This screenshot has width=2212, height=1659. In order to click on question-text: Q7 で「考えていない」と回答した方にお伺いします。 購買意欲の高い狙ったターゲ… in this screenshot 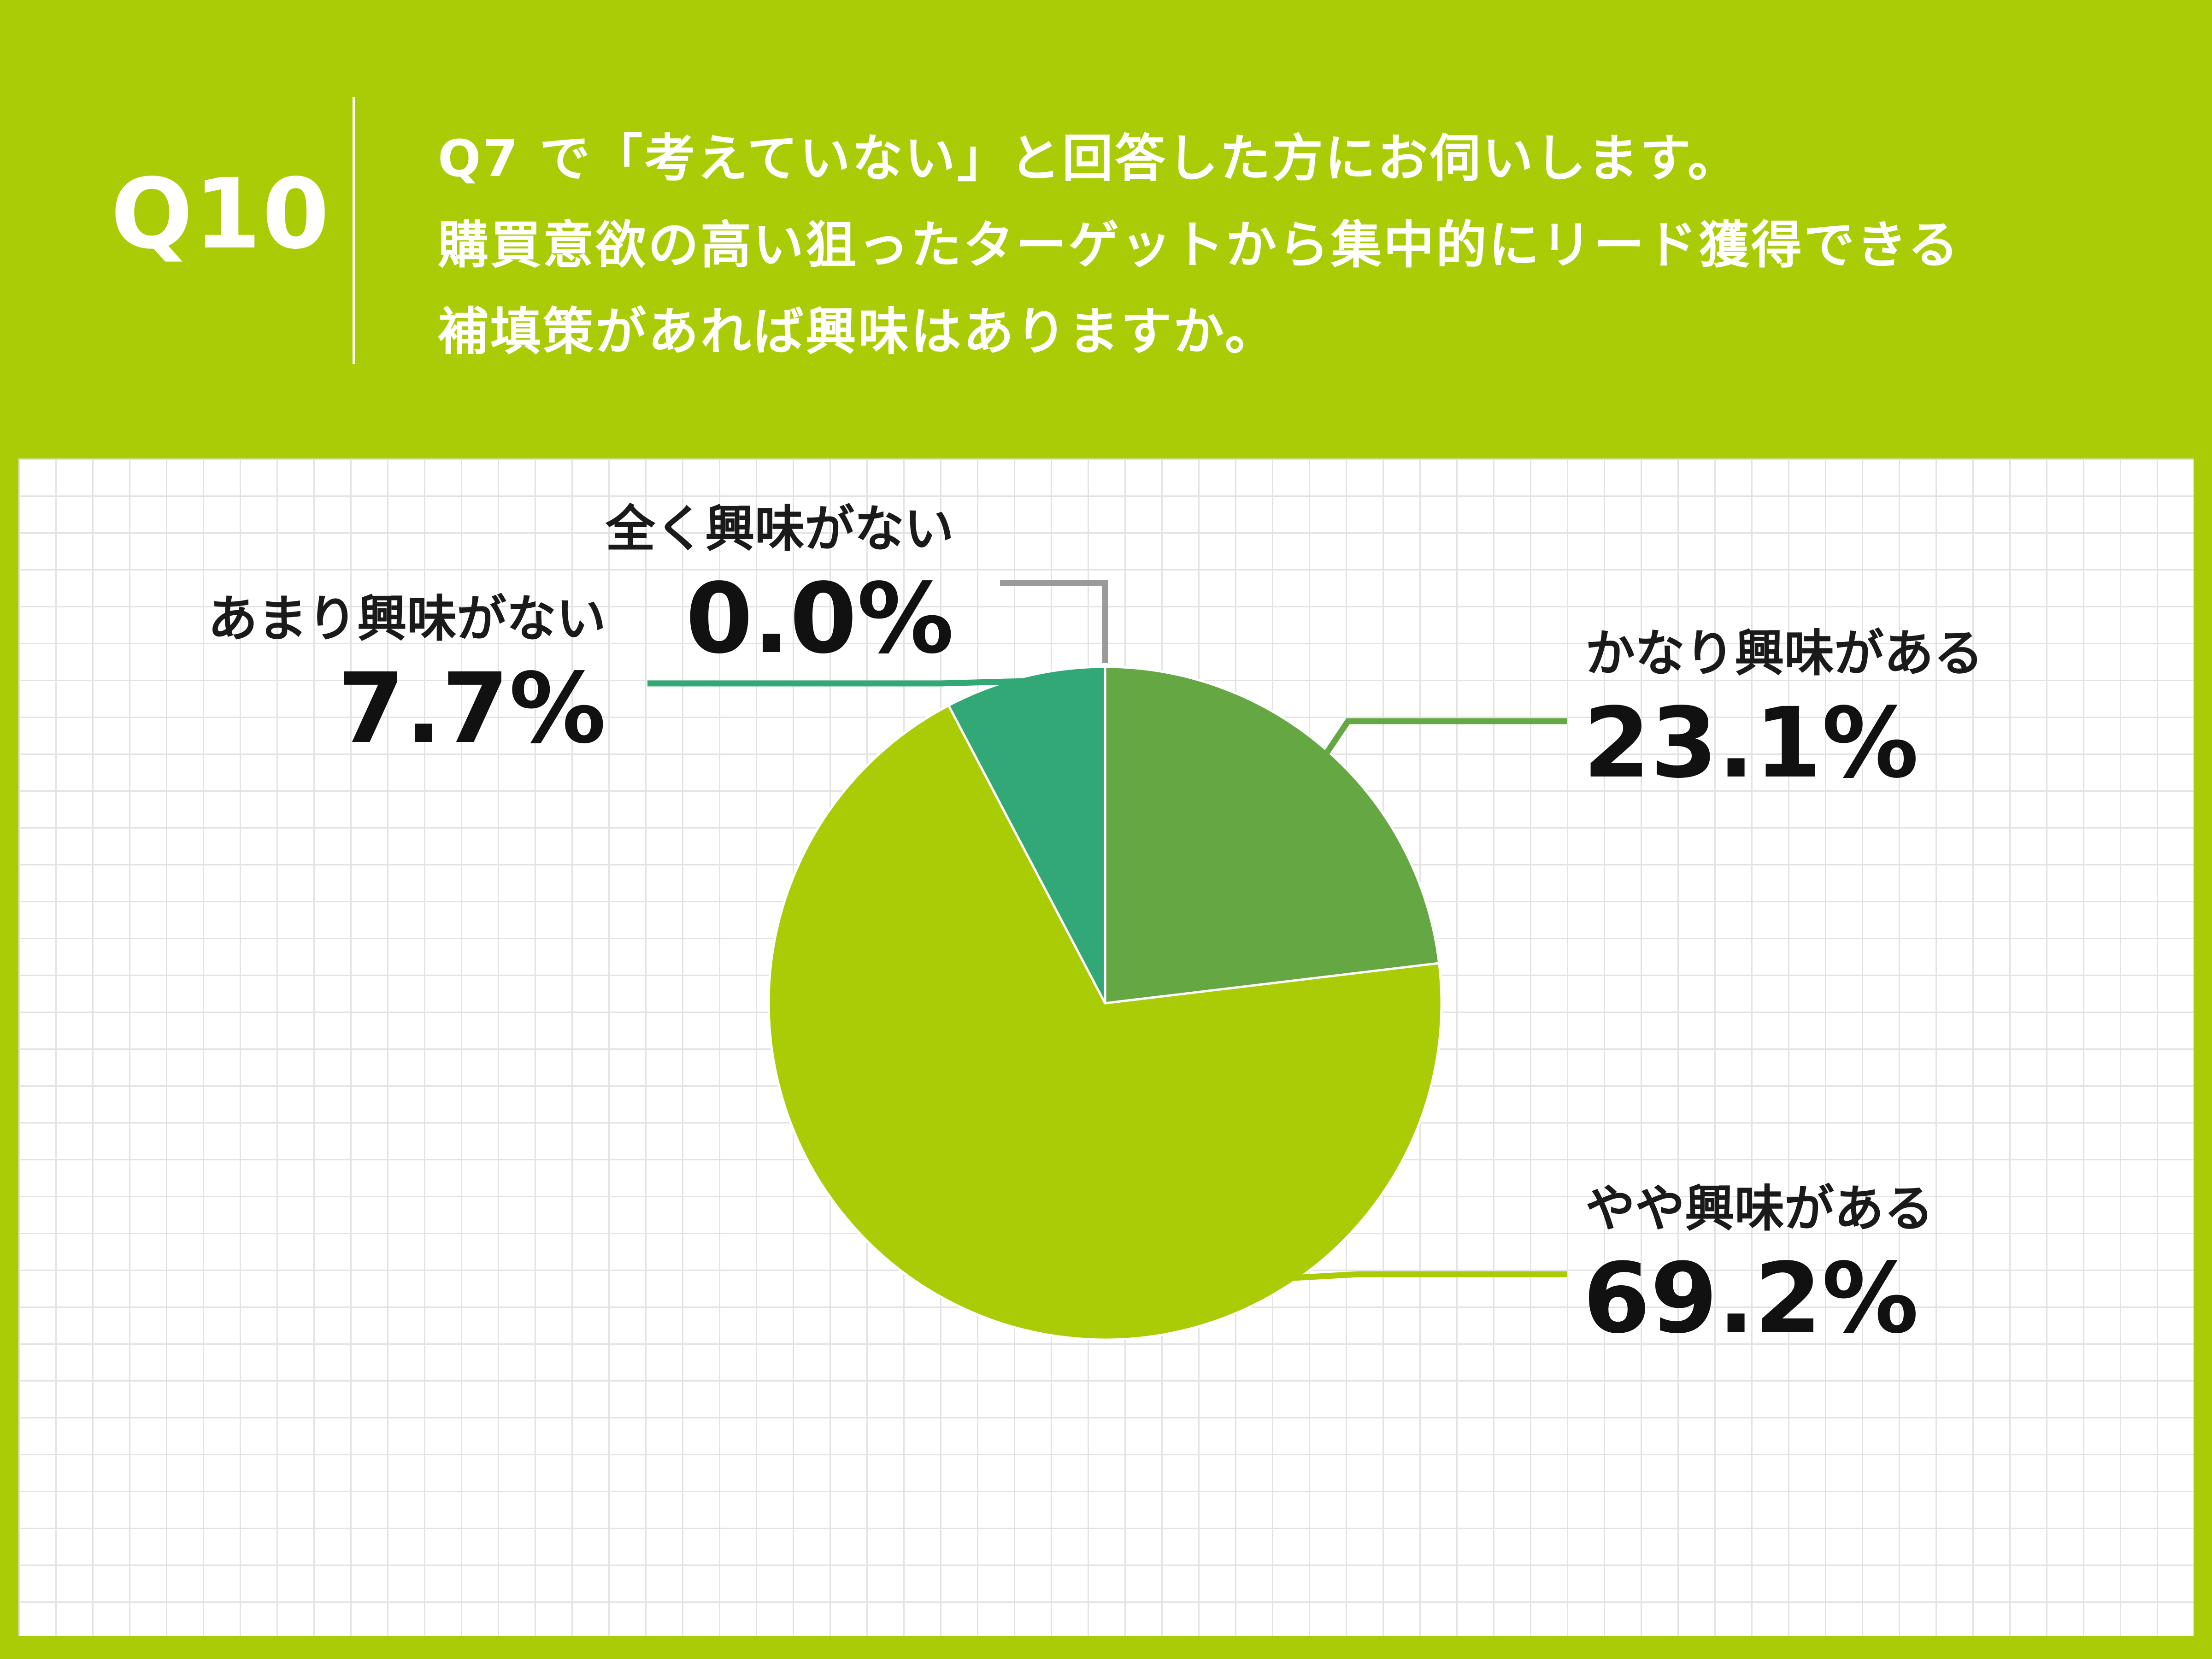, I will do `click(1199, 245)`.